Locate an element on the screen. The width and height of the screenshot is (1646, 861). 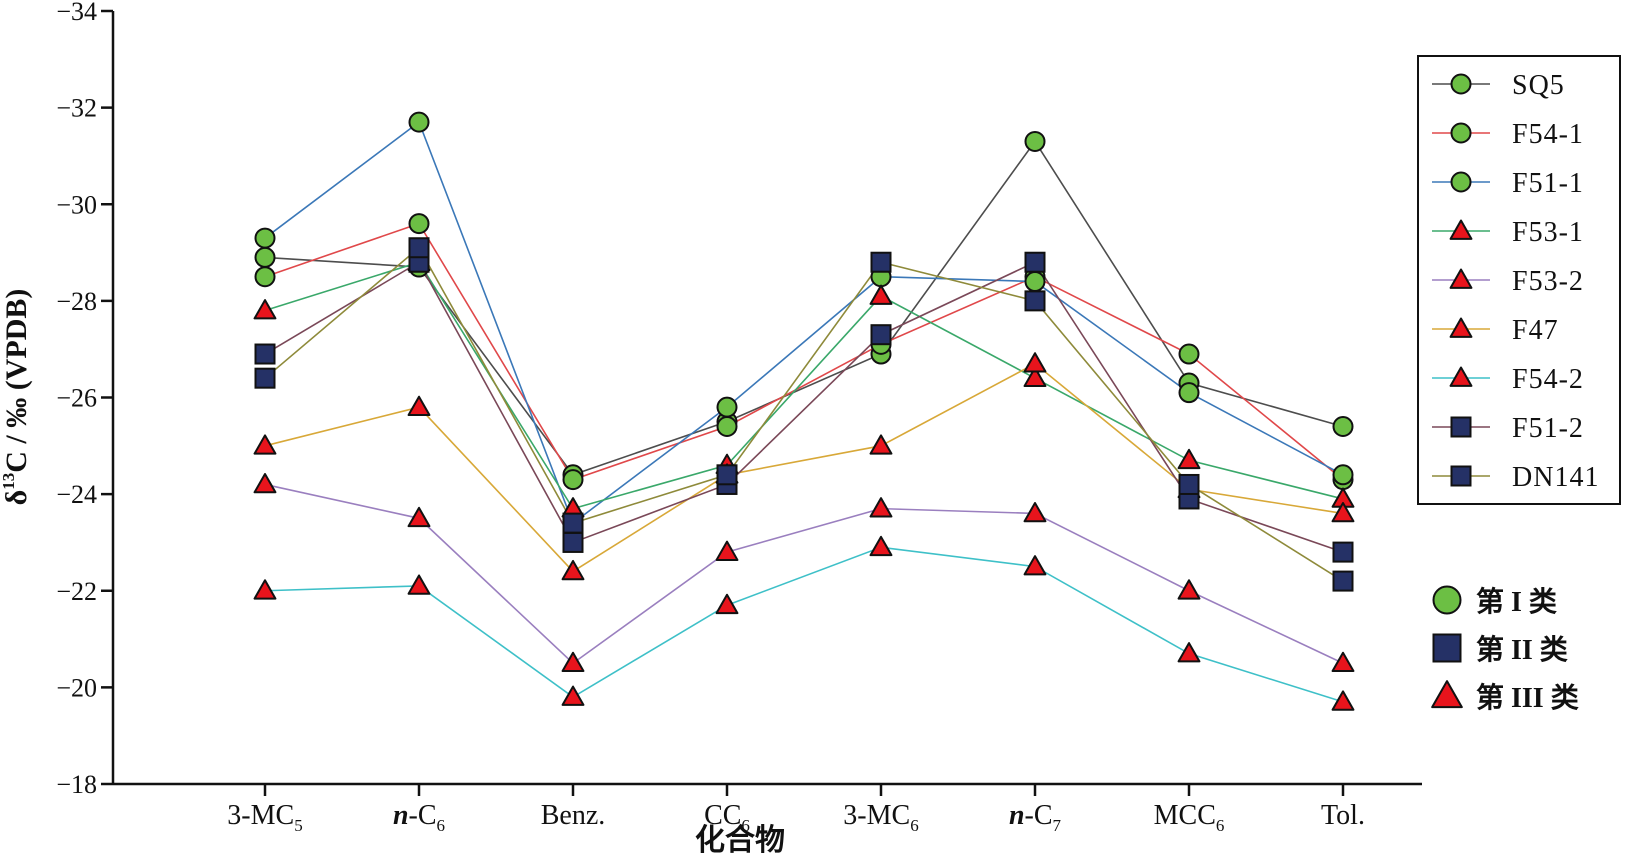
y-tick-label: −20 is located at coordinates (76, 687).